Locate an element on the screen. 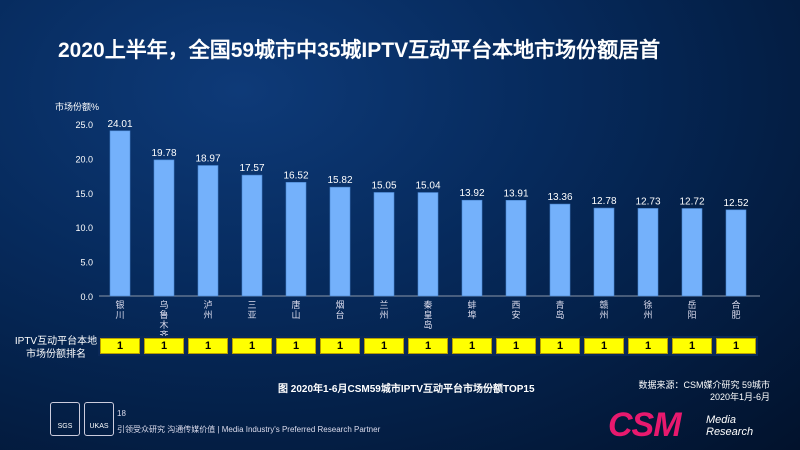 The image size is (800, 450). rank-row-label: IPTV互动平台本地市场份额排名 is located at coordinates (56, 348).